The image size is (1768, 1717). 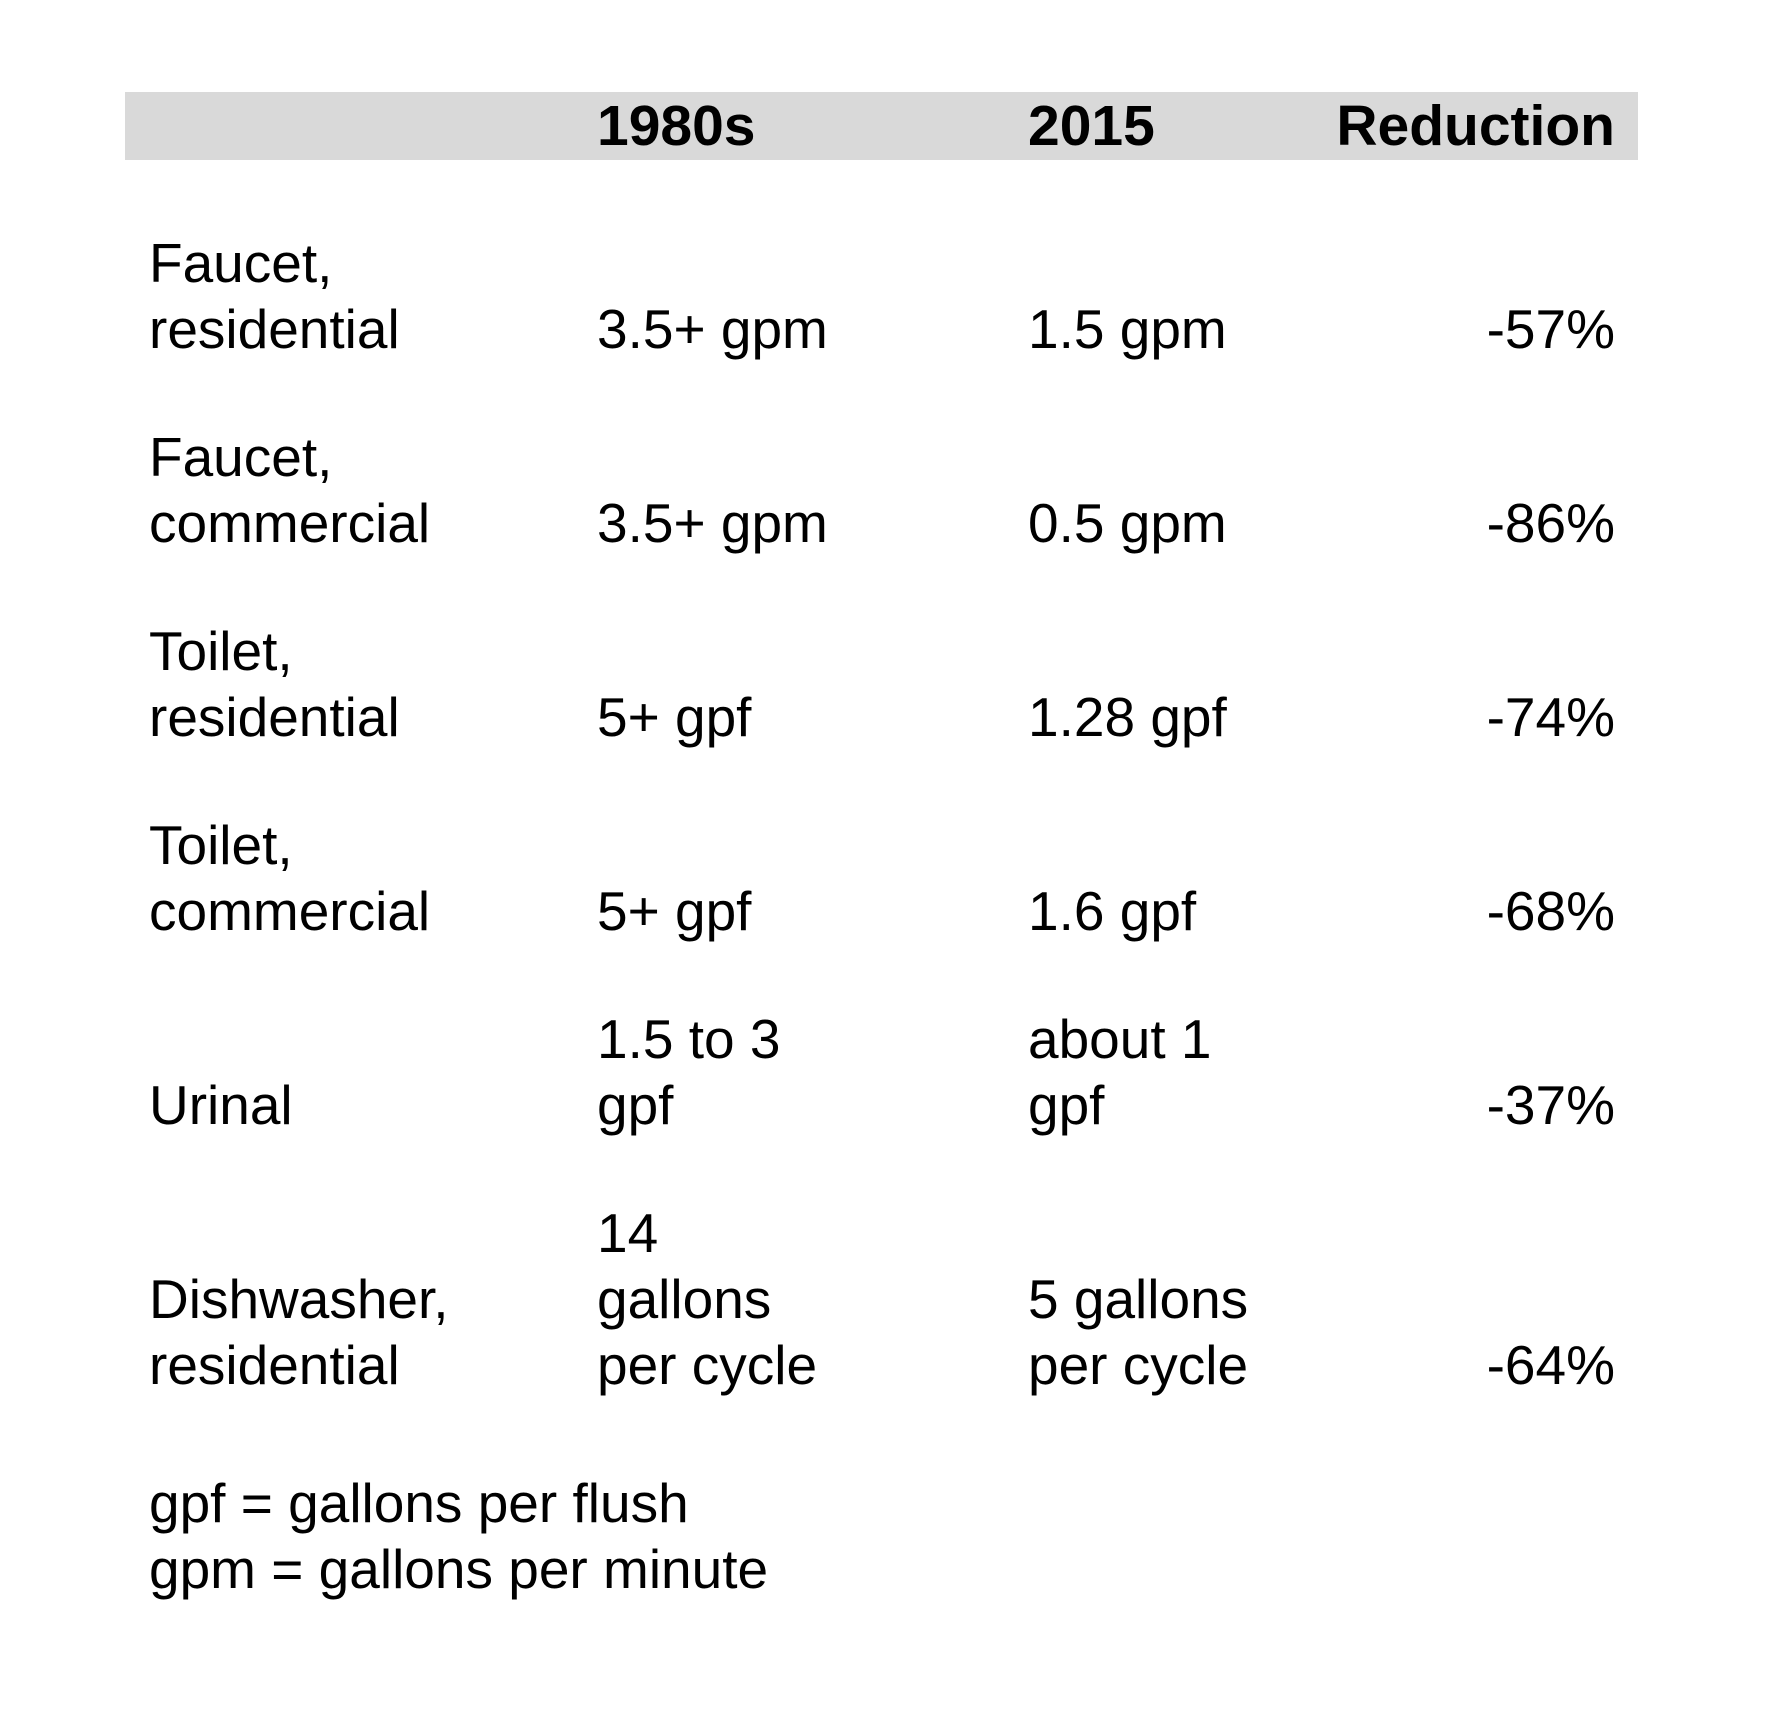 I want to click on row-label: Faucet, commercial, so click(x=290, y=490).